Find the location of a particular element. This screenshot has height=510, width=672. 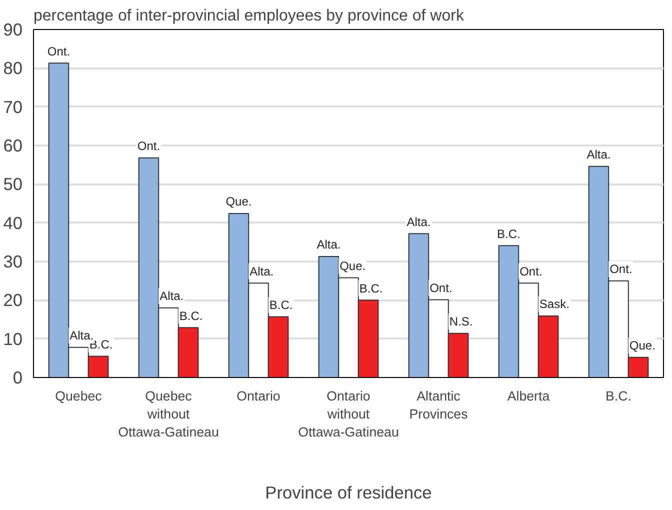

x-tick-label: Ontario without Ottawa-Gatineau is located at coordinates (348, 414).